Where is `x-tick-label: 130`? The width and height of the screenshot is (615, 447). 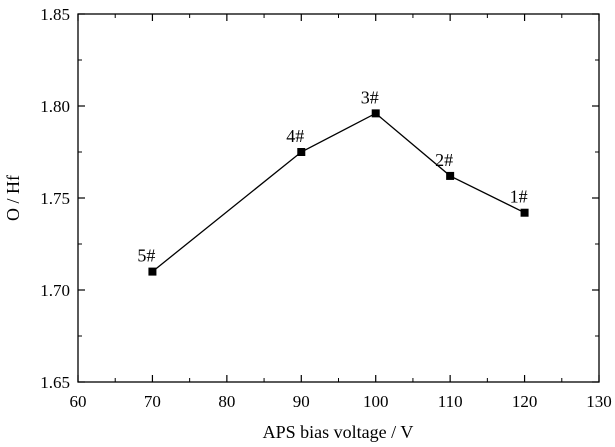
x-tick-label: 130 is located at coordinates (599, 401).